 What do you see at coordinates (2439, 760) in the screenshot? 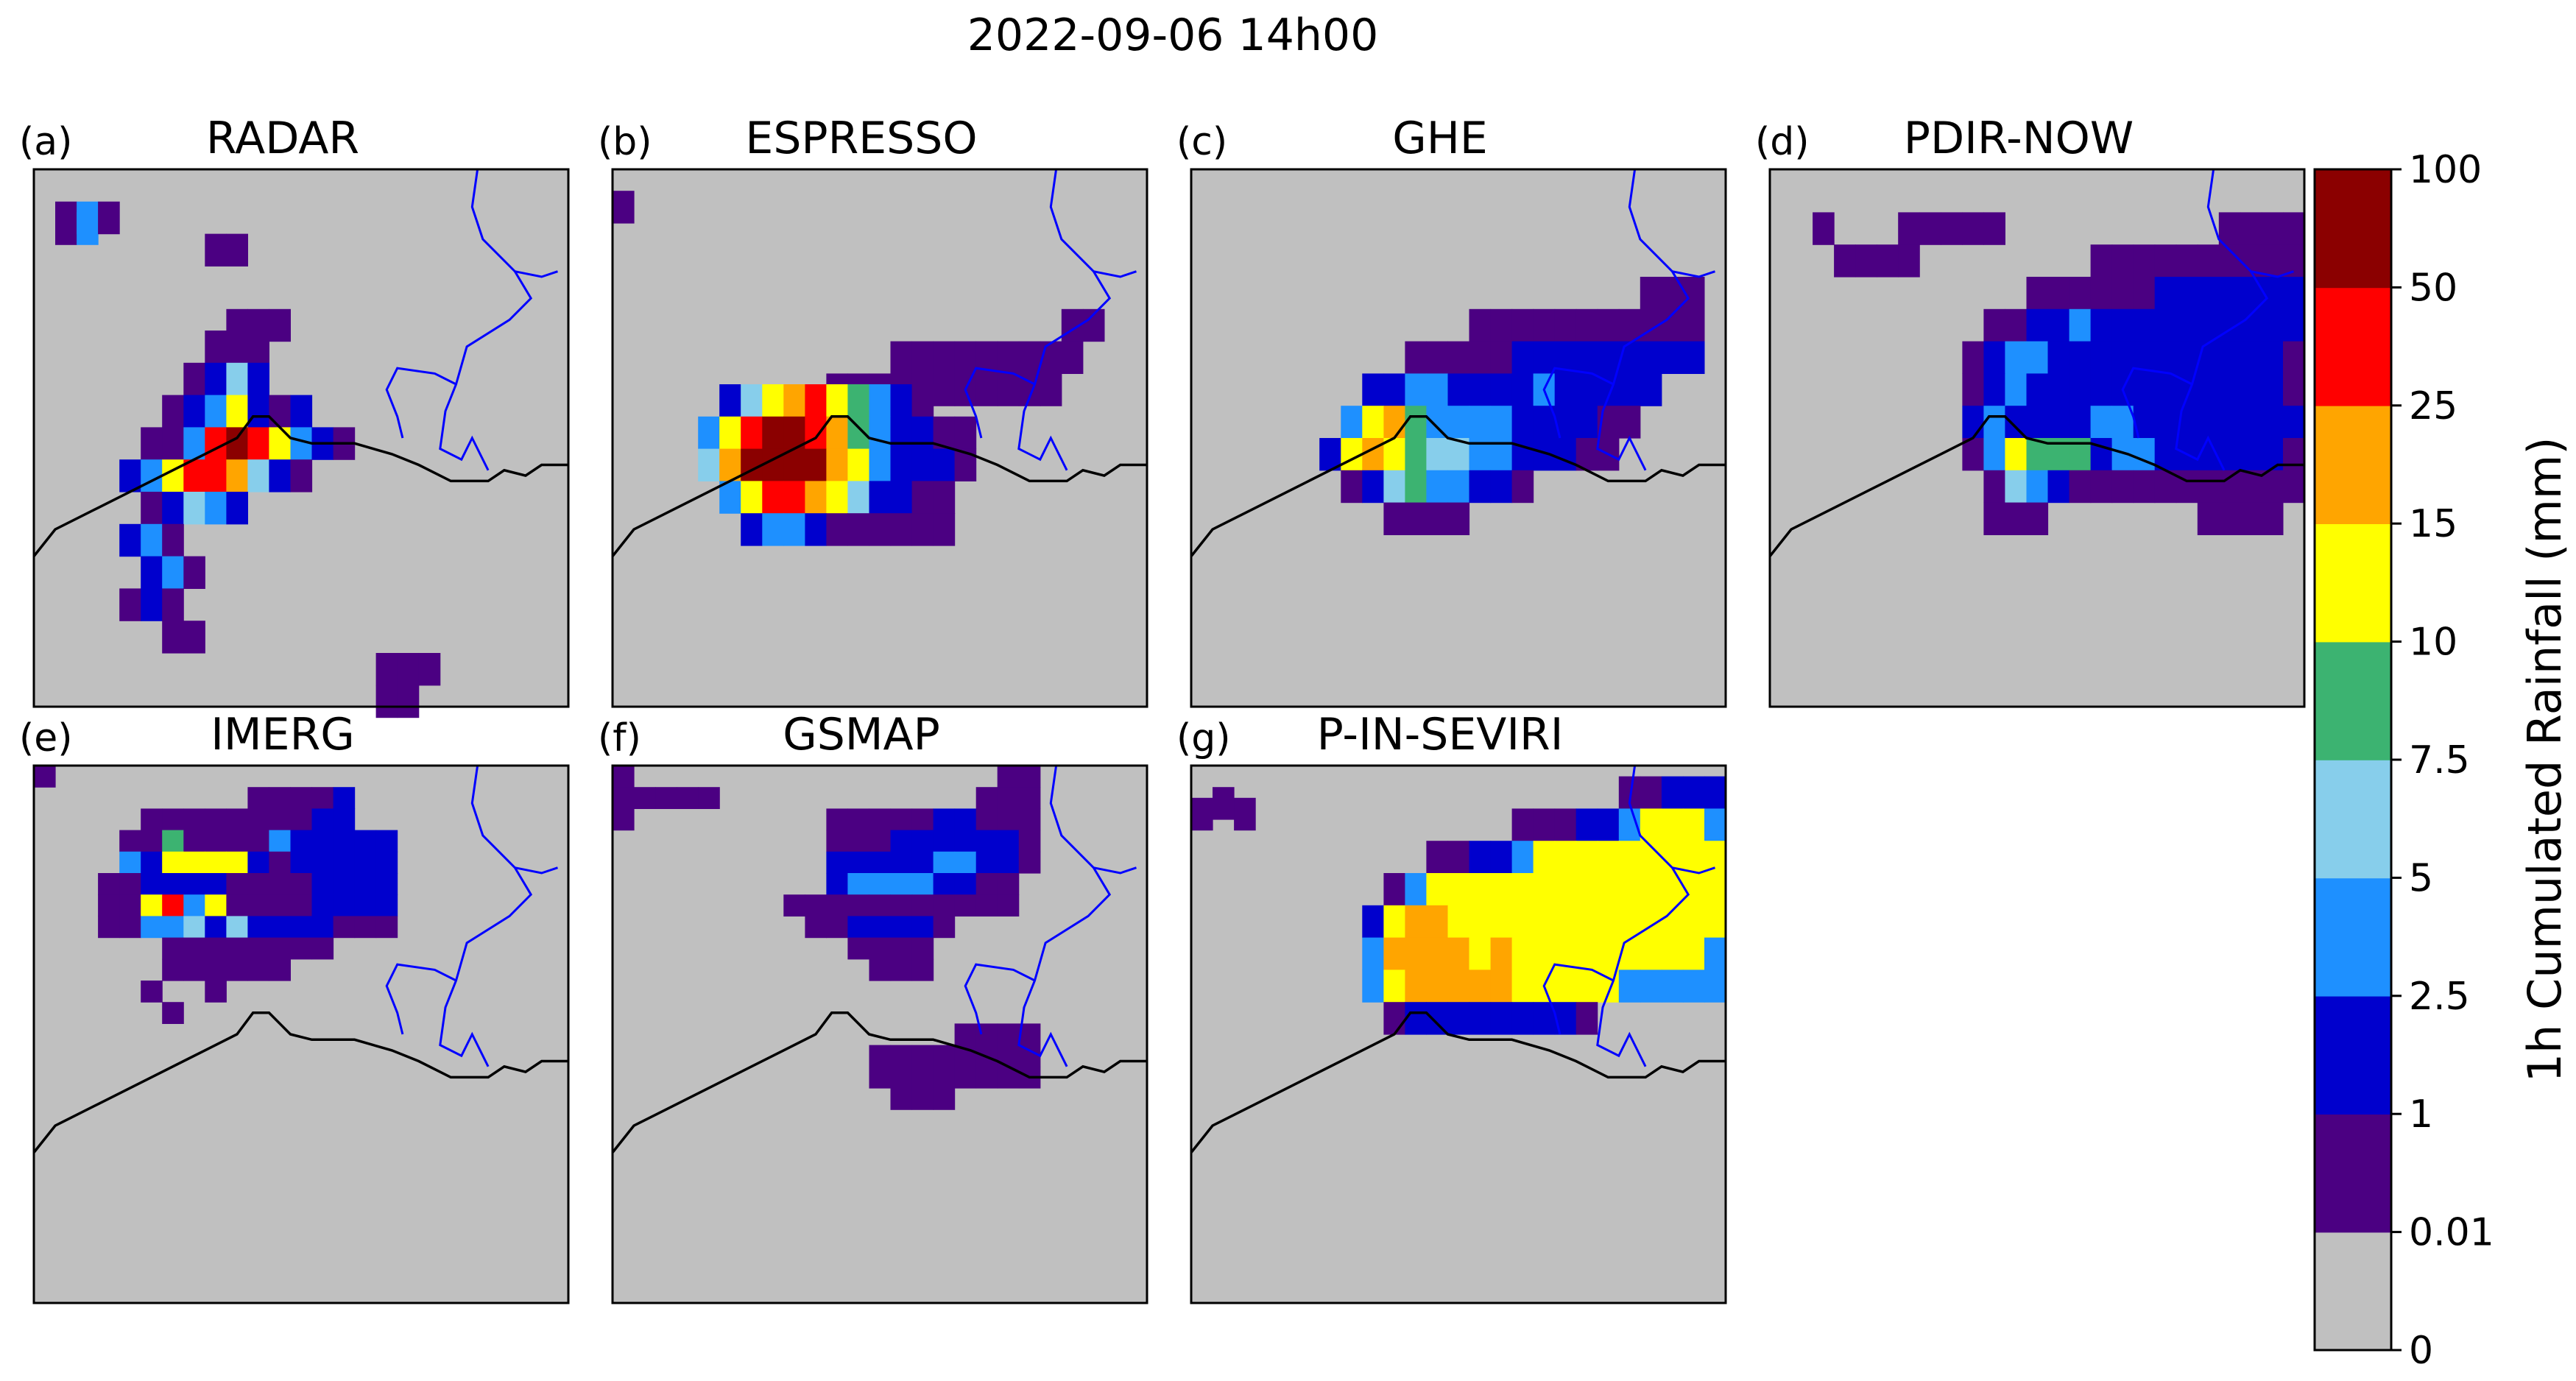
I see `colorbar-tick-label: 7.5` at bounding box center [2439, 760].